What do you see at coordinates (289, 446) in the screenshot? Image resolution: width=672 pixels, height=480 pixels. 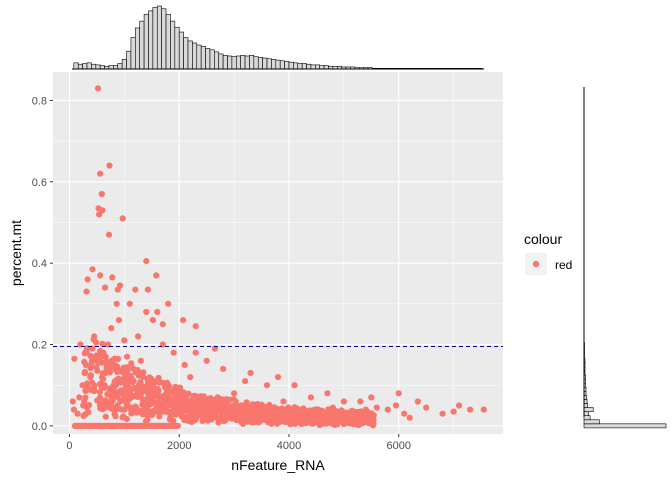 I see `x-tick-label: 4000` at bounding box center [289, 446].